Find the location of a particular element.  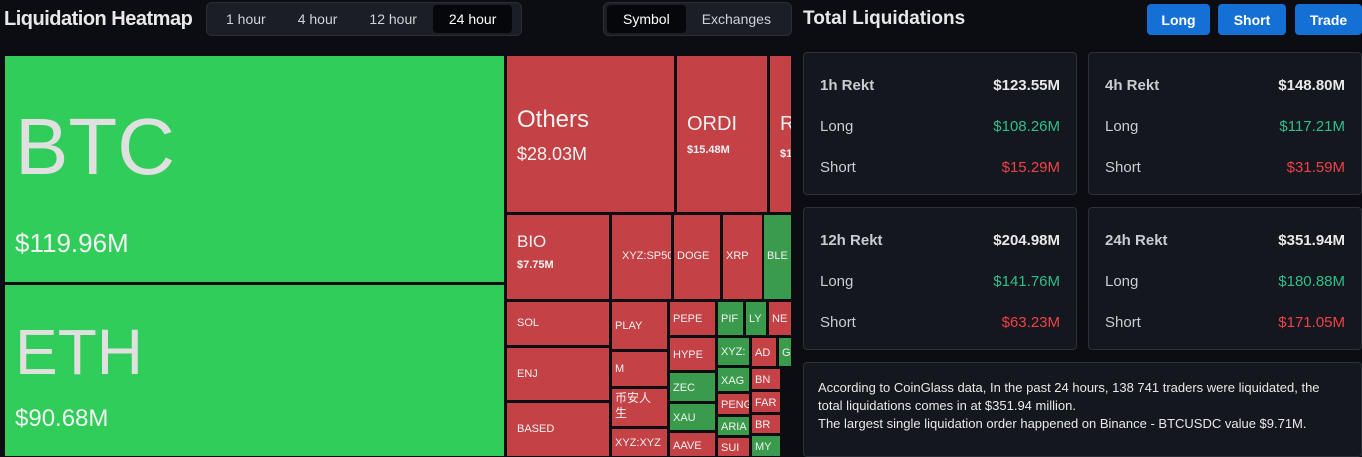

action-button: Long is located at coordinates (1178, 19).